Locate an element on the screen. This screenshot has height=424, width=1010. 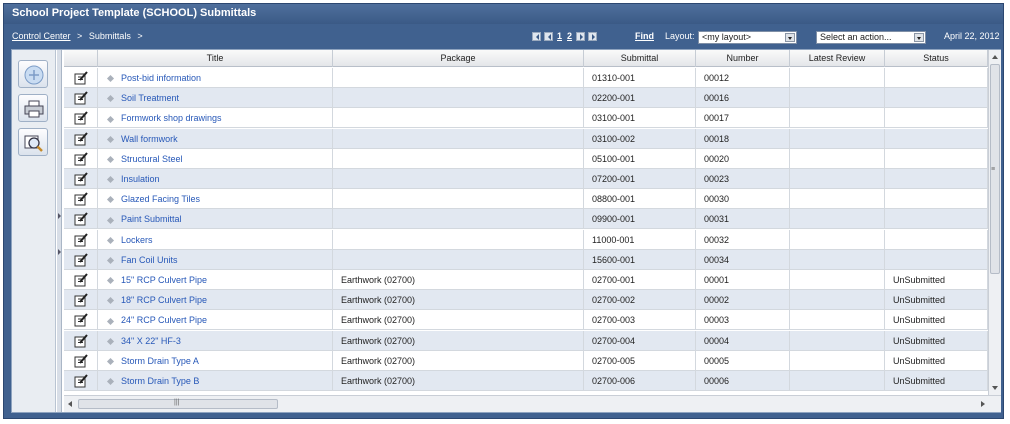
print-button is located at coordinates (33, 108).